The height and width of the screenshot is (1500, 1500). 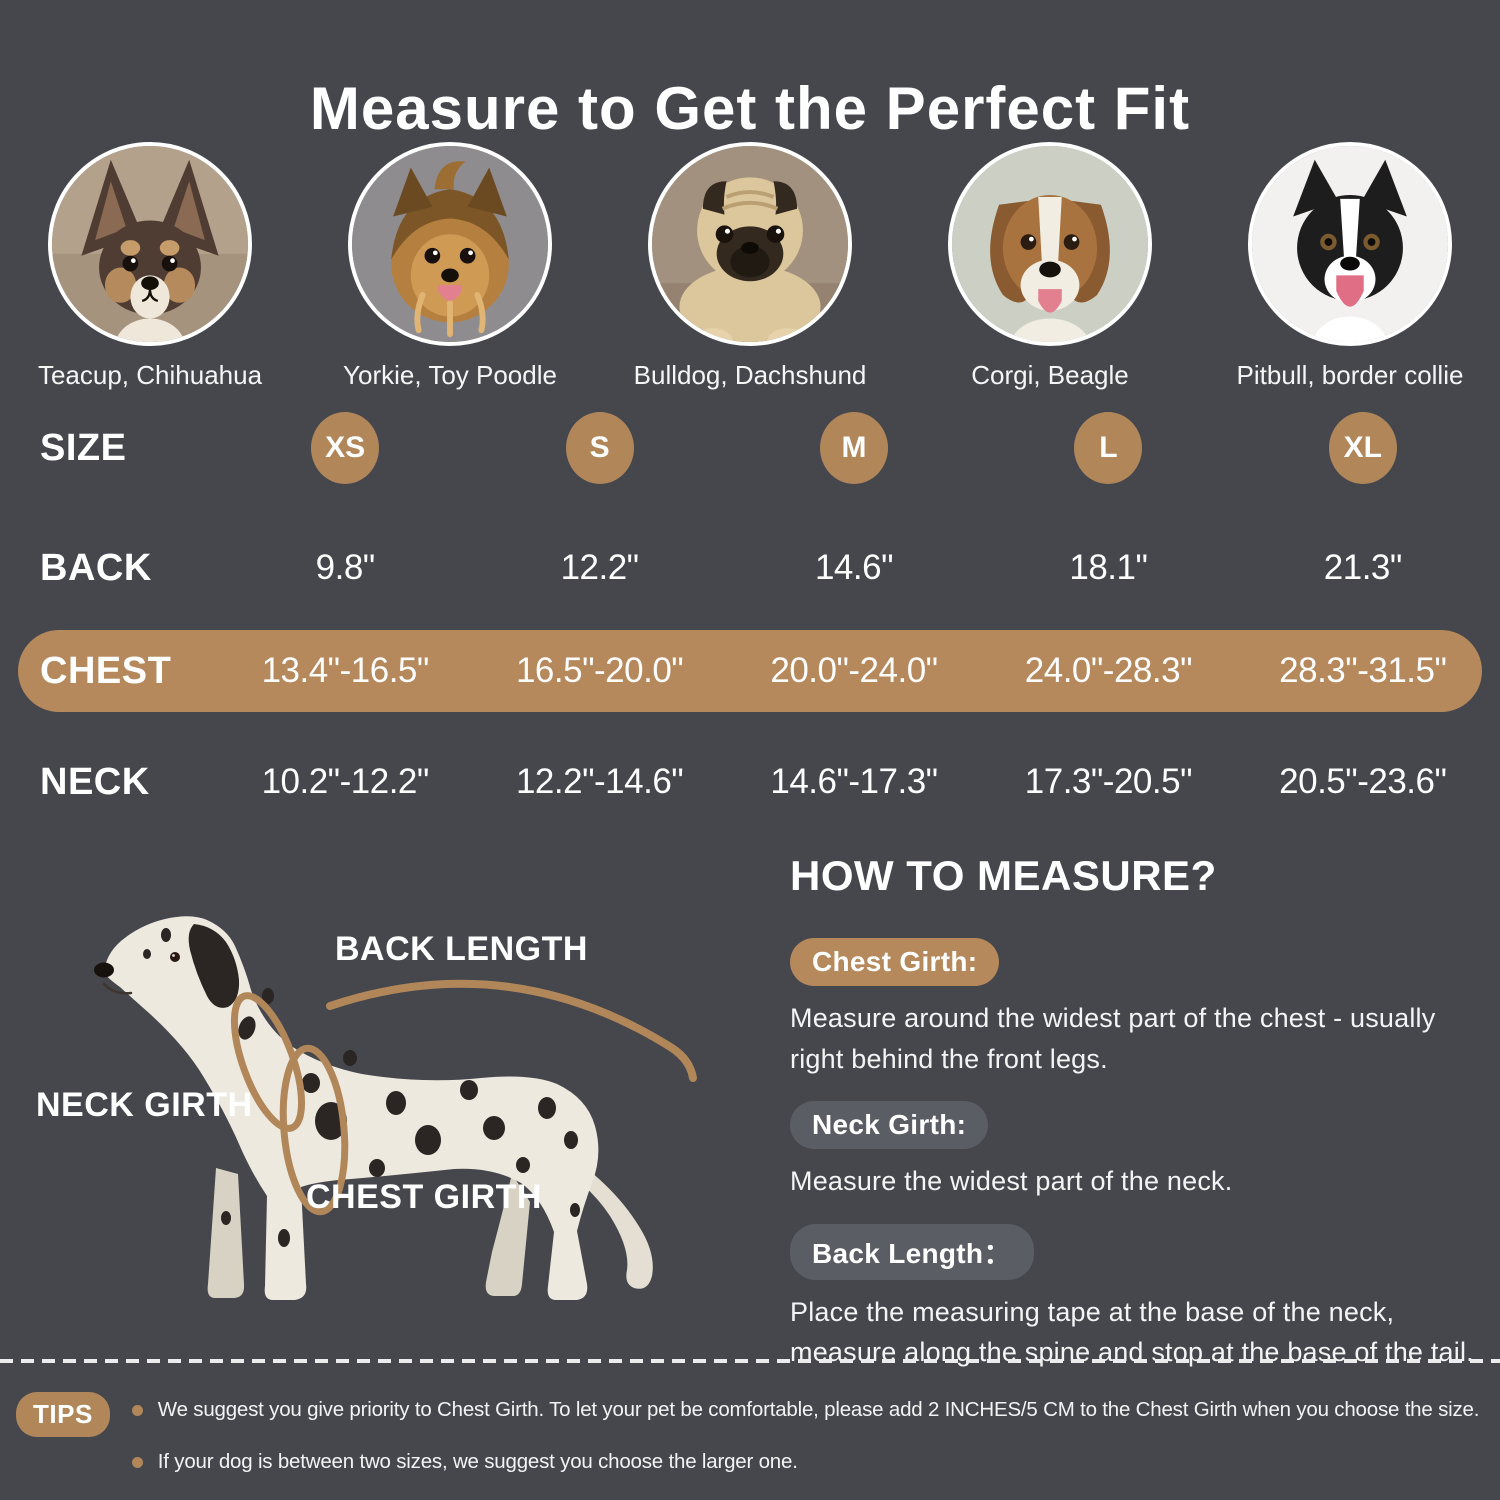 I want to click on neck-value-xs: 10.2"-12.2", so click(x=345, y=781).